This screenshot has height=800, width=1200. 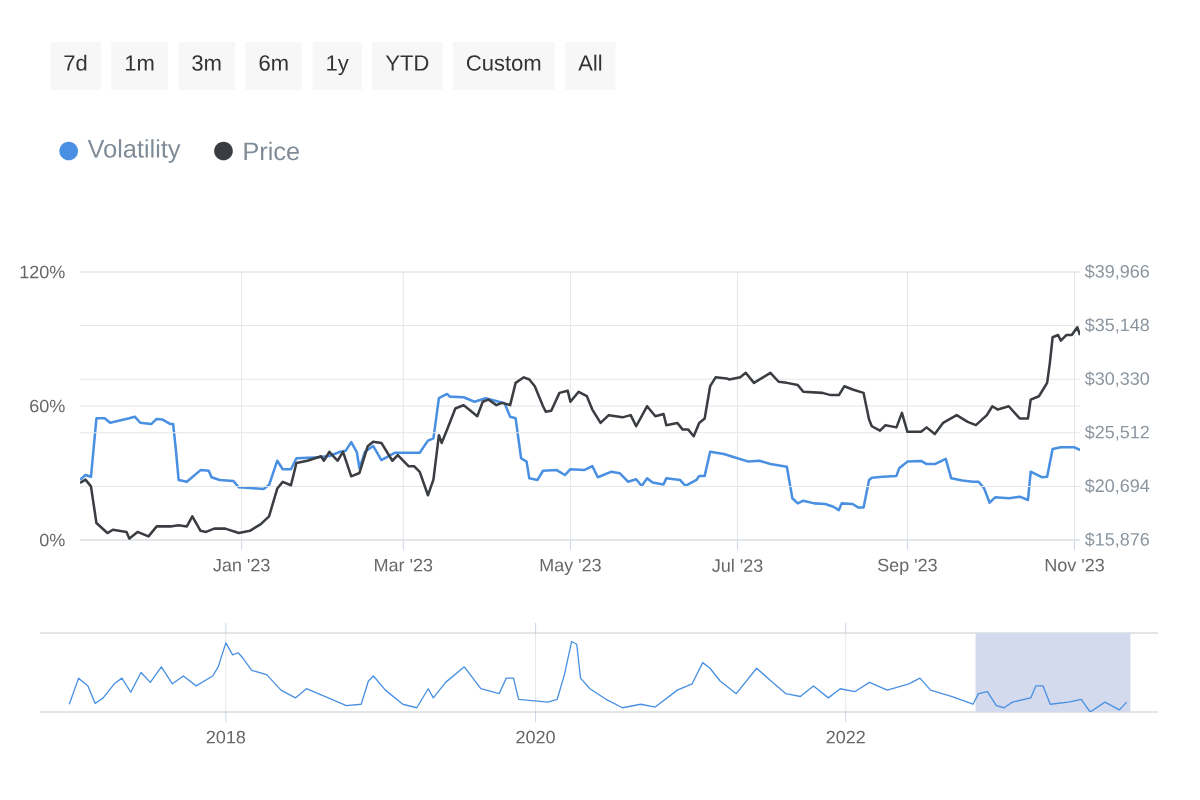 What do you see at coordinates (570, 567) in the screenshot?
I see `x-tick-label: May '23` at bounding box center [570, 567].